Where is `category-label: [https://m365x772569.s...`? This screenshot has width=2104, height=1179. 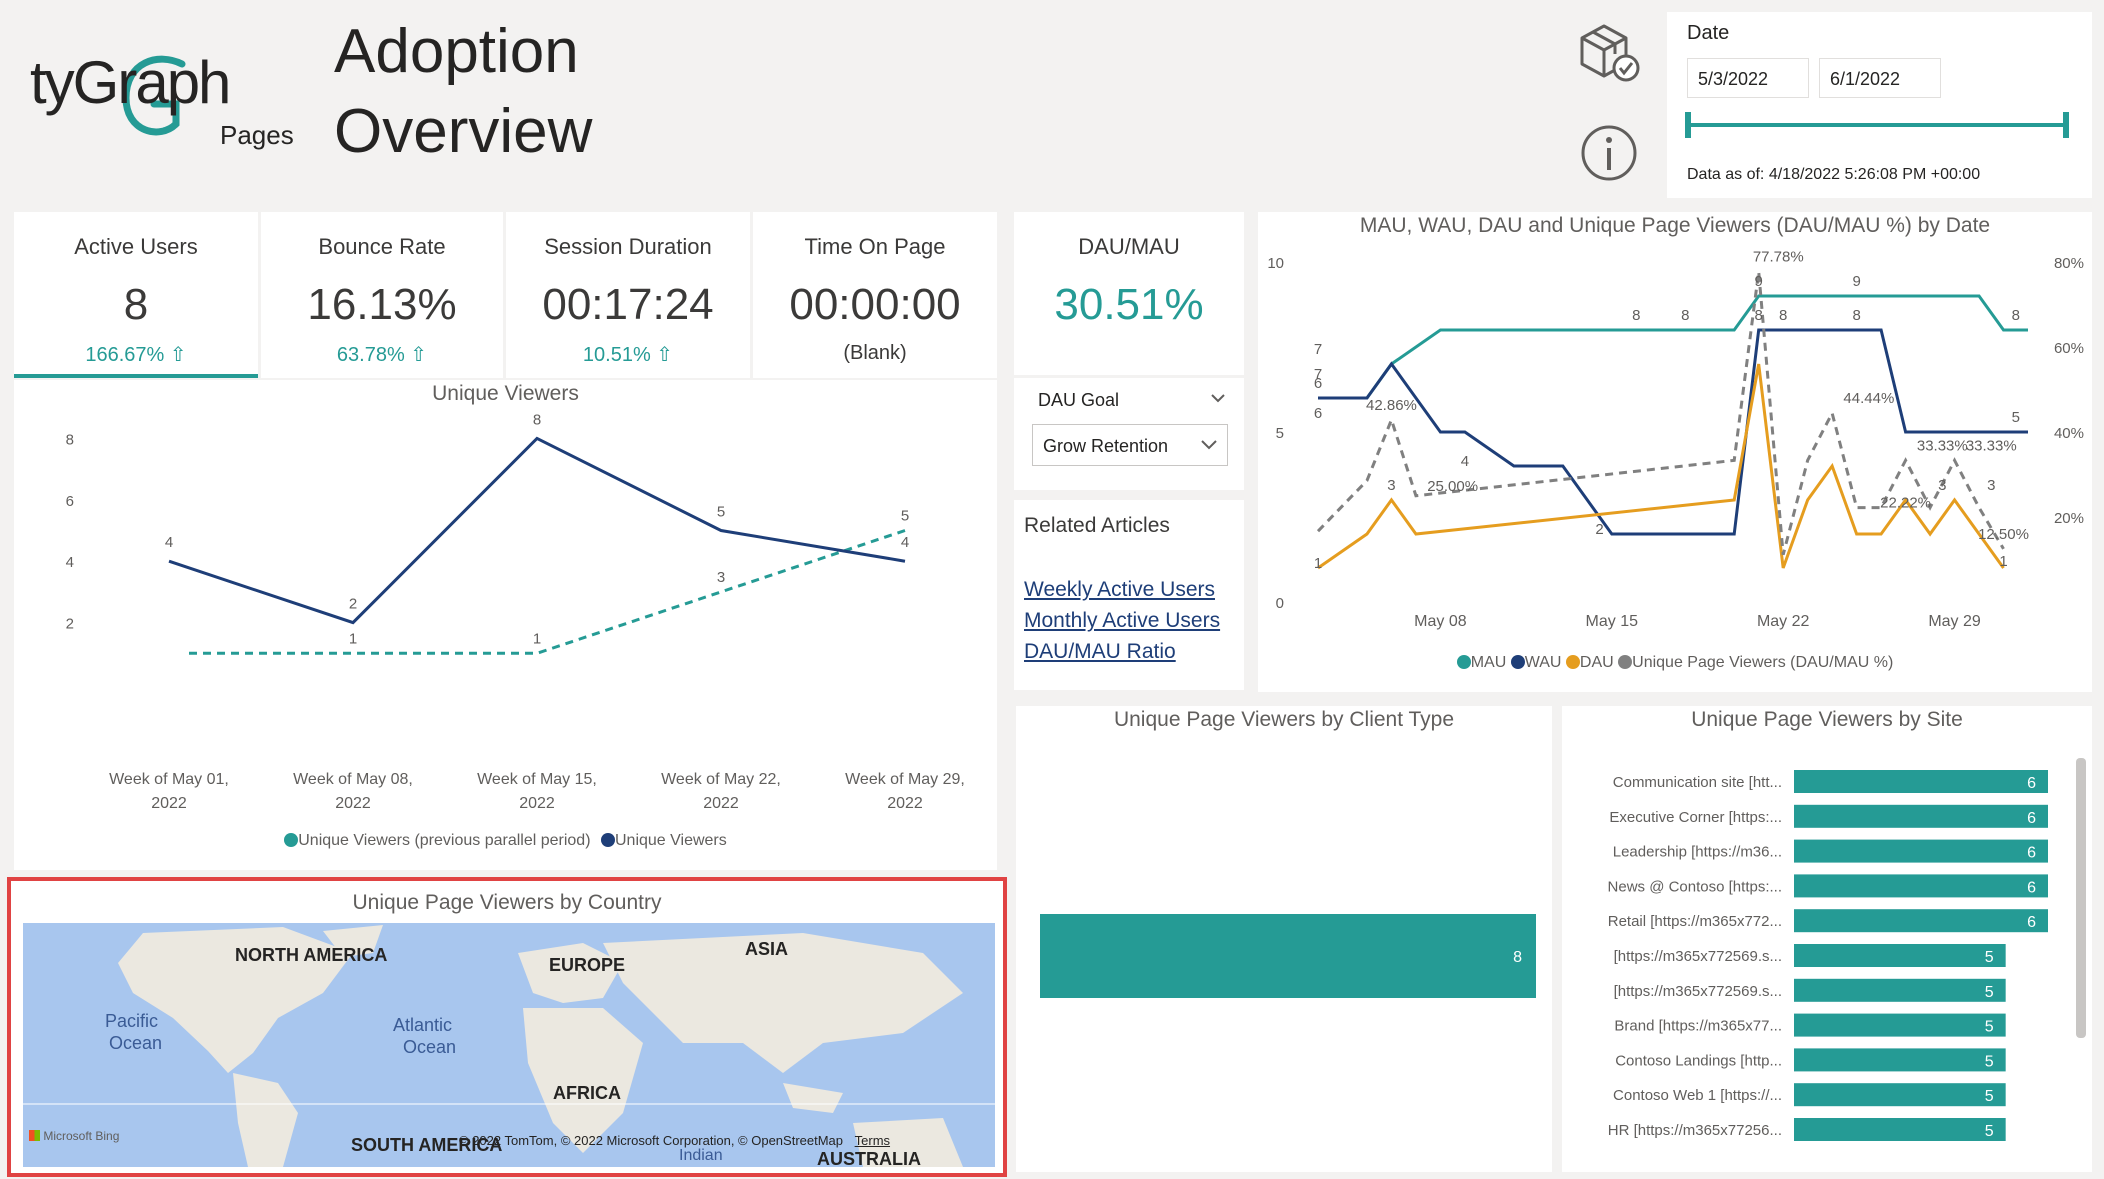 category-label: [https://m365x772569.s... is located at coordinates (1698, 991).